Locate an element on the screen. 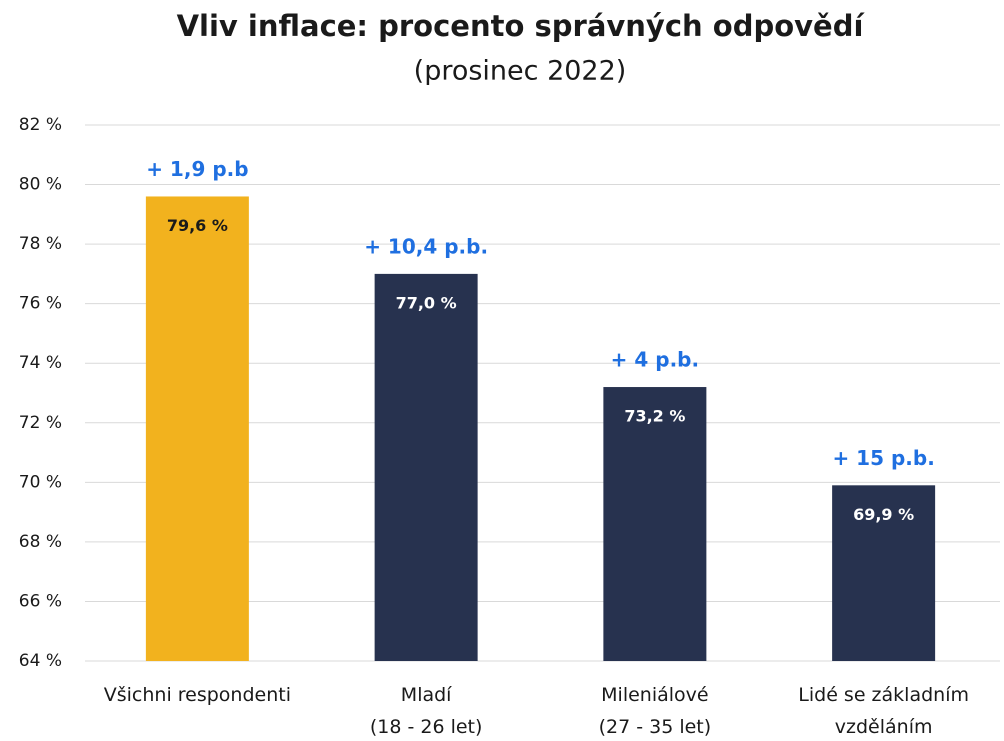  y-tick-label: 68 % is located at coordinates (40, 542).